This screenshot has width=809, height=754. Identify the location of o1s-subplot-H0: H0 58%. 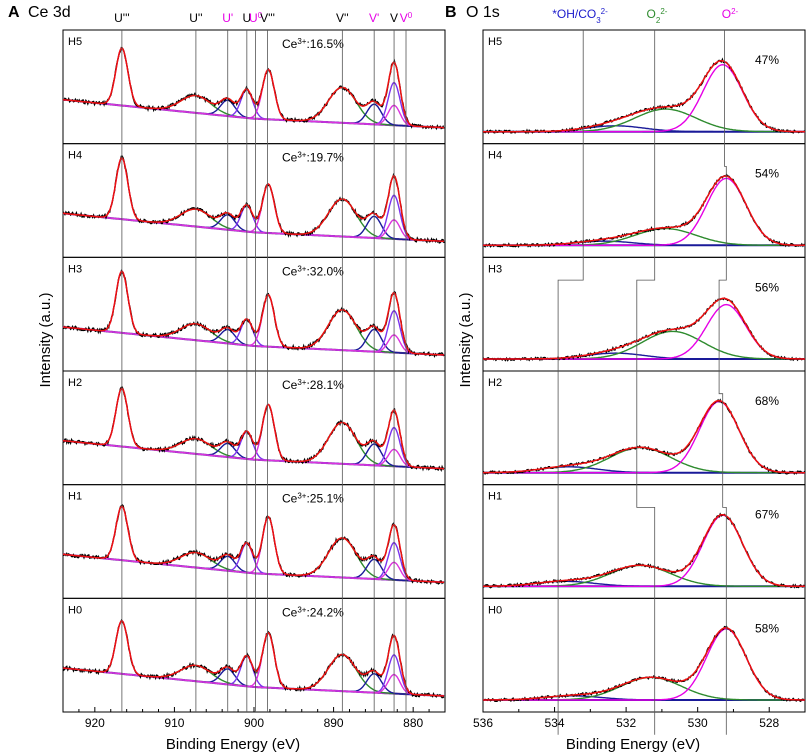
(644, 655).